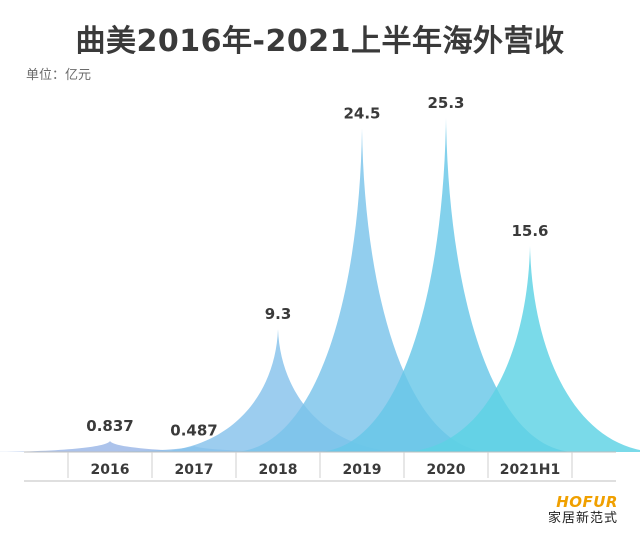 Image resolution: width=640 pixels, height=544 pixels. Describe the element at coordinates (361, 114) in the screenshot. I see `data-label-2019: 24.5` at that location.